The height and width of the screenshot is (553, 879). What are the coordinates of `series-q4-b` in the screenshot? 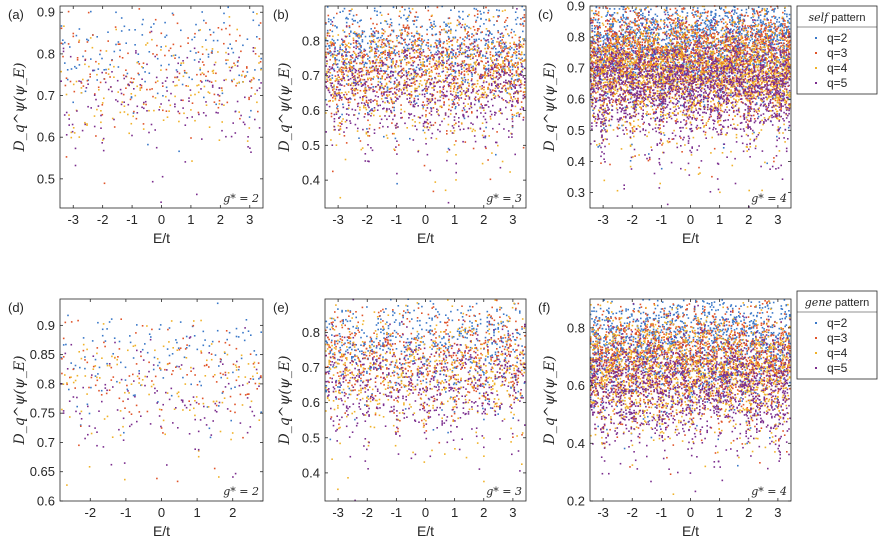 It's located at (425, 103).